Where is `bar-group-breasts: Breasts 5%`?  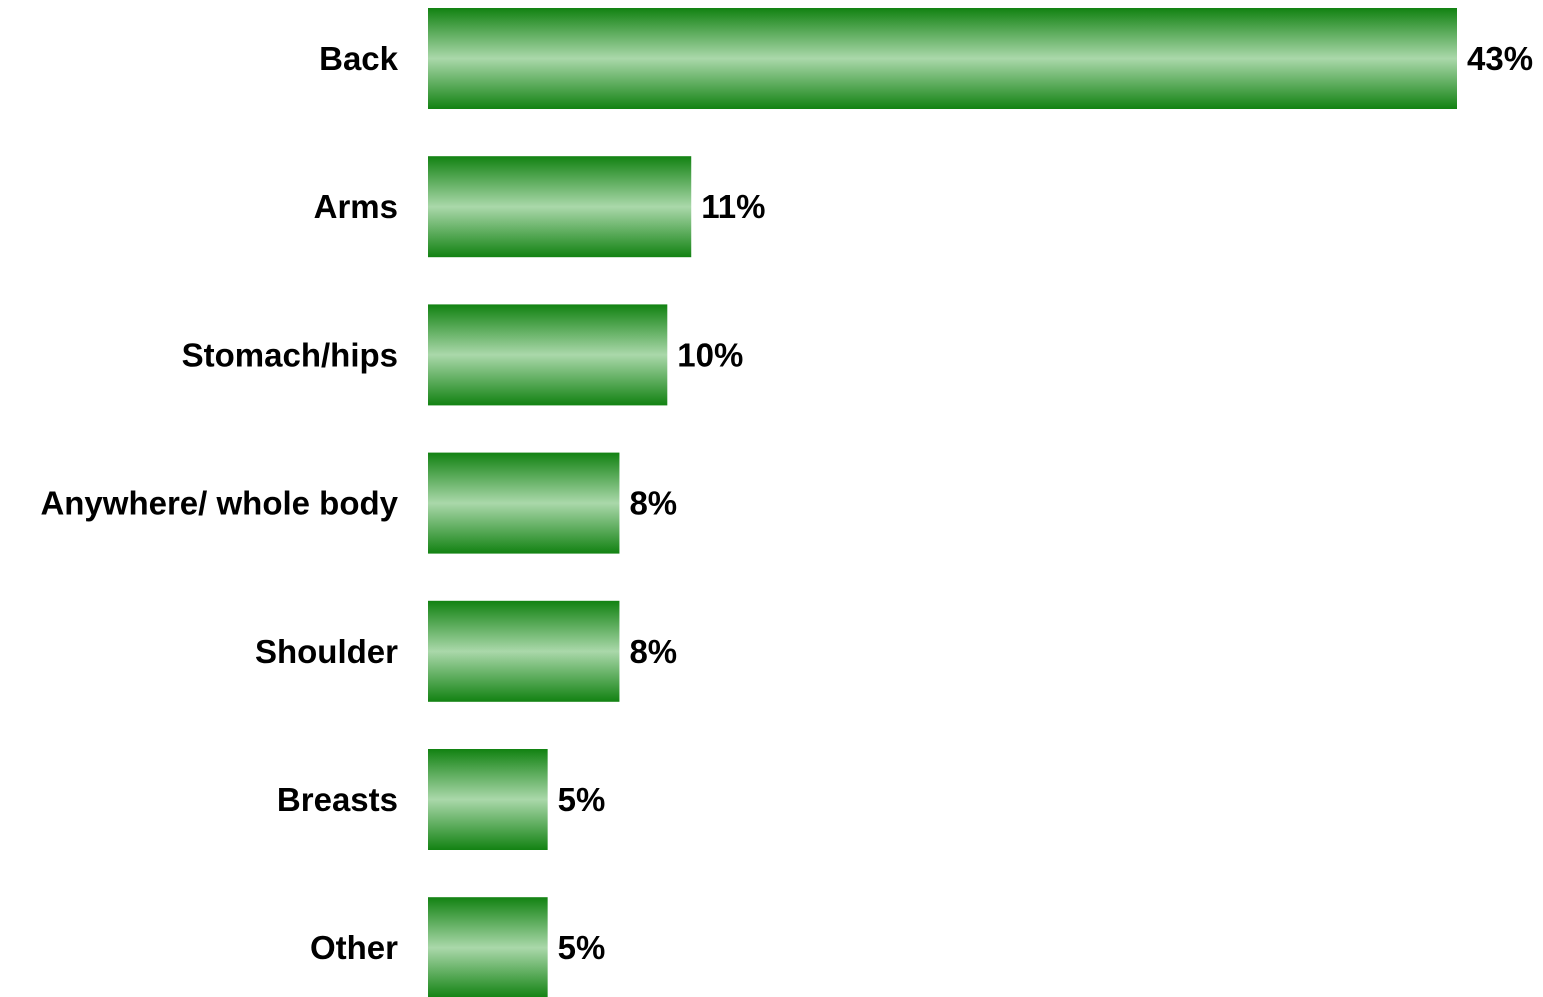 bar-group-breasts: Breasts 5% is located at coordinates (441, 799).